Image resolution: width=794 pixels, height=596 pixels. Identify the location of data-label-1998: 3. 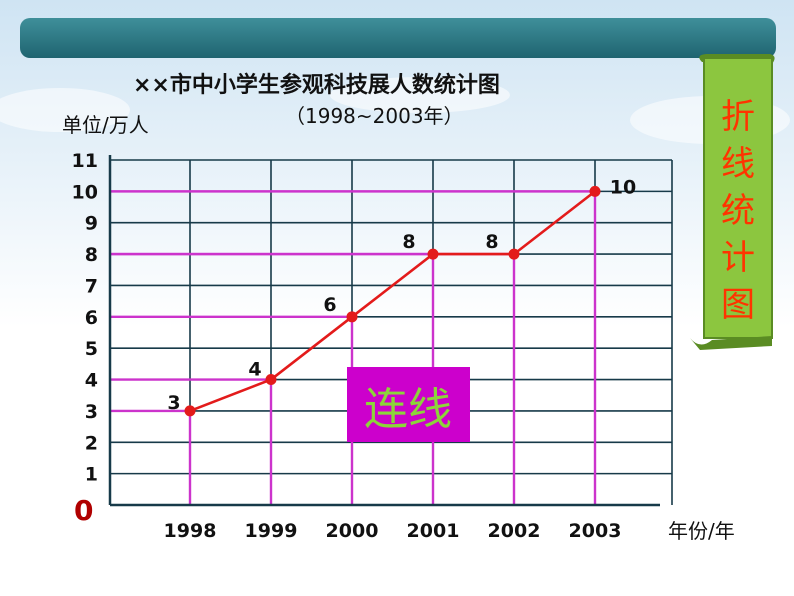
(173, 403).